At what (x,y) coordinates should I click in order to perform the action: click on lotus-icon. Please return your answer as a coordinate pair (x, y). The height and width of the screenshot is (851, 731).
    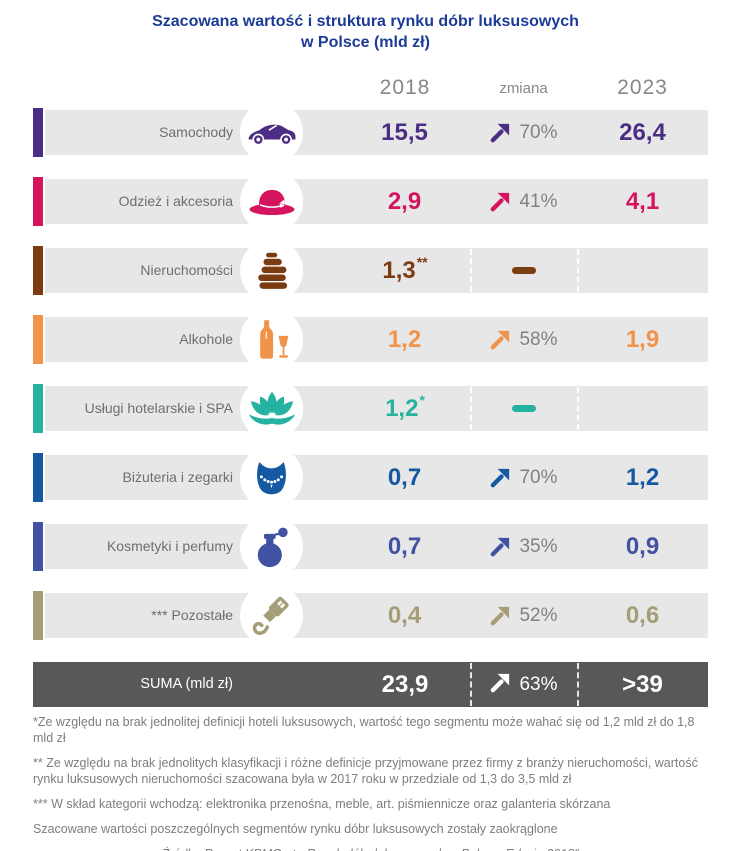
    Looking at the image, I should click on (272, 408).